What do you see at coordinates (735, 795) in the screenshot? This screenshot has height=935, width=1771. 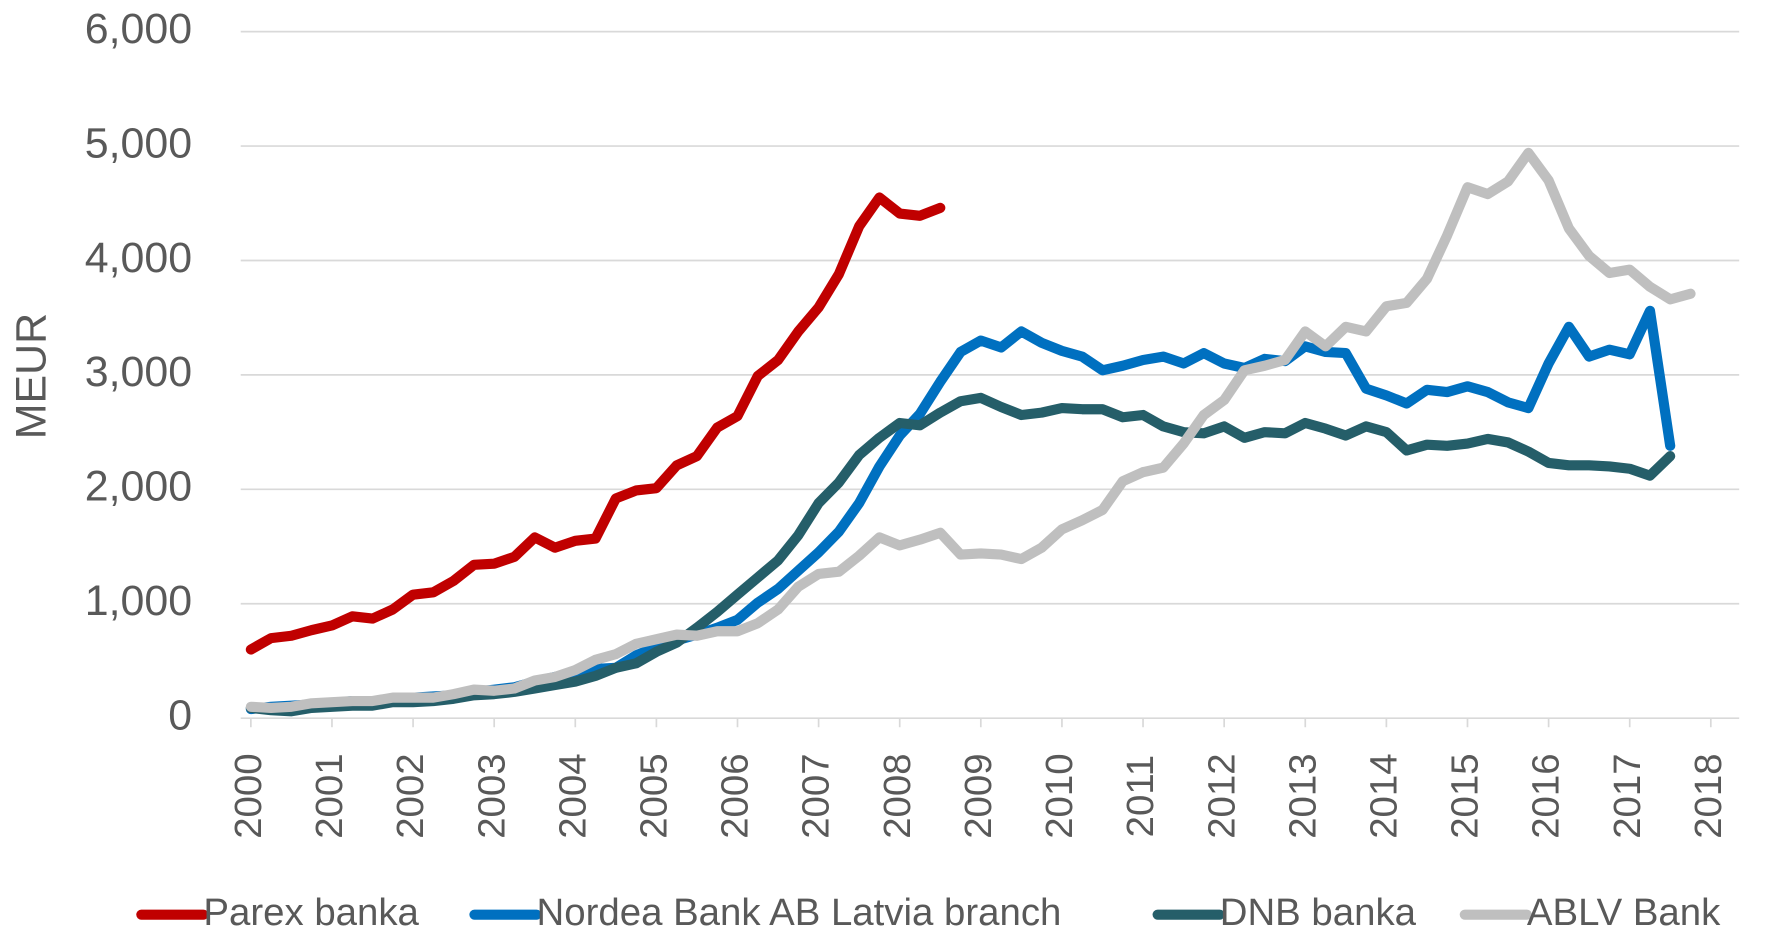 I see `x-tick-label: 2006` at bounding box center [735, 795].